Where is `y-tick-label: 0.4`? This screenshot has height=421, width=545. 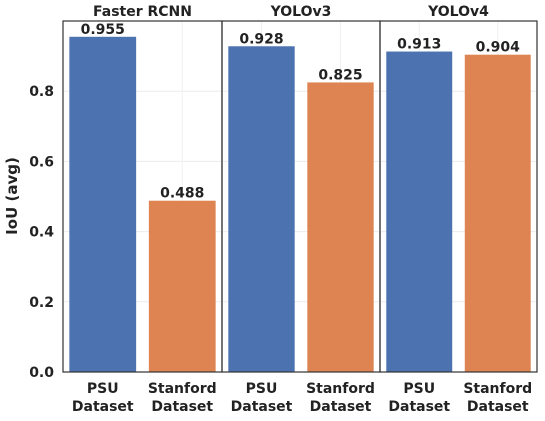
y-tick-label: 0.4 is located at coordinates (41, 233).